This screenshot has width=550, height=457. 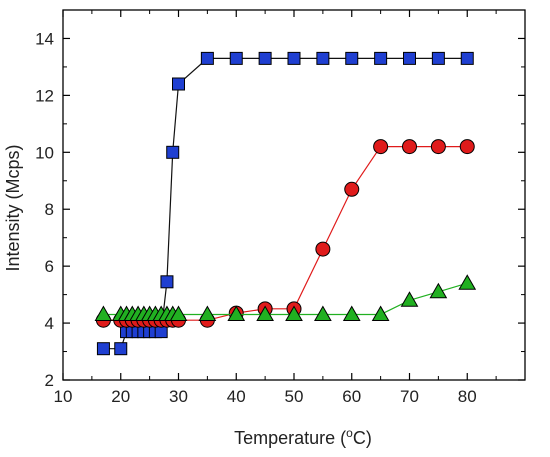 What do you see at coordinates (63, 396) in the screenshot?
I see `x-tick-label: 10` at bounding box center [63, 396].